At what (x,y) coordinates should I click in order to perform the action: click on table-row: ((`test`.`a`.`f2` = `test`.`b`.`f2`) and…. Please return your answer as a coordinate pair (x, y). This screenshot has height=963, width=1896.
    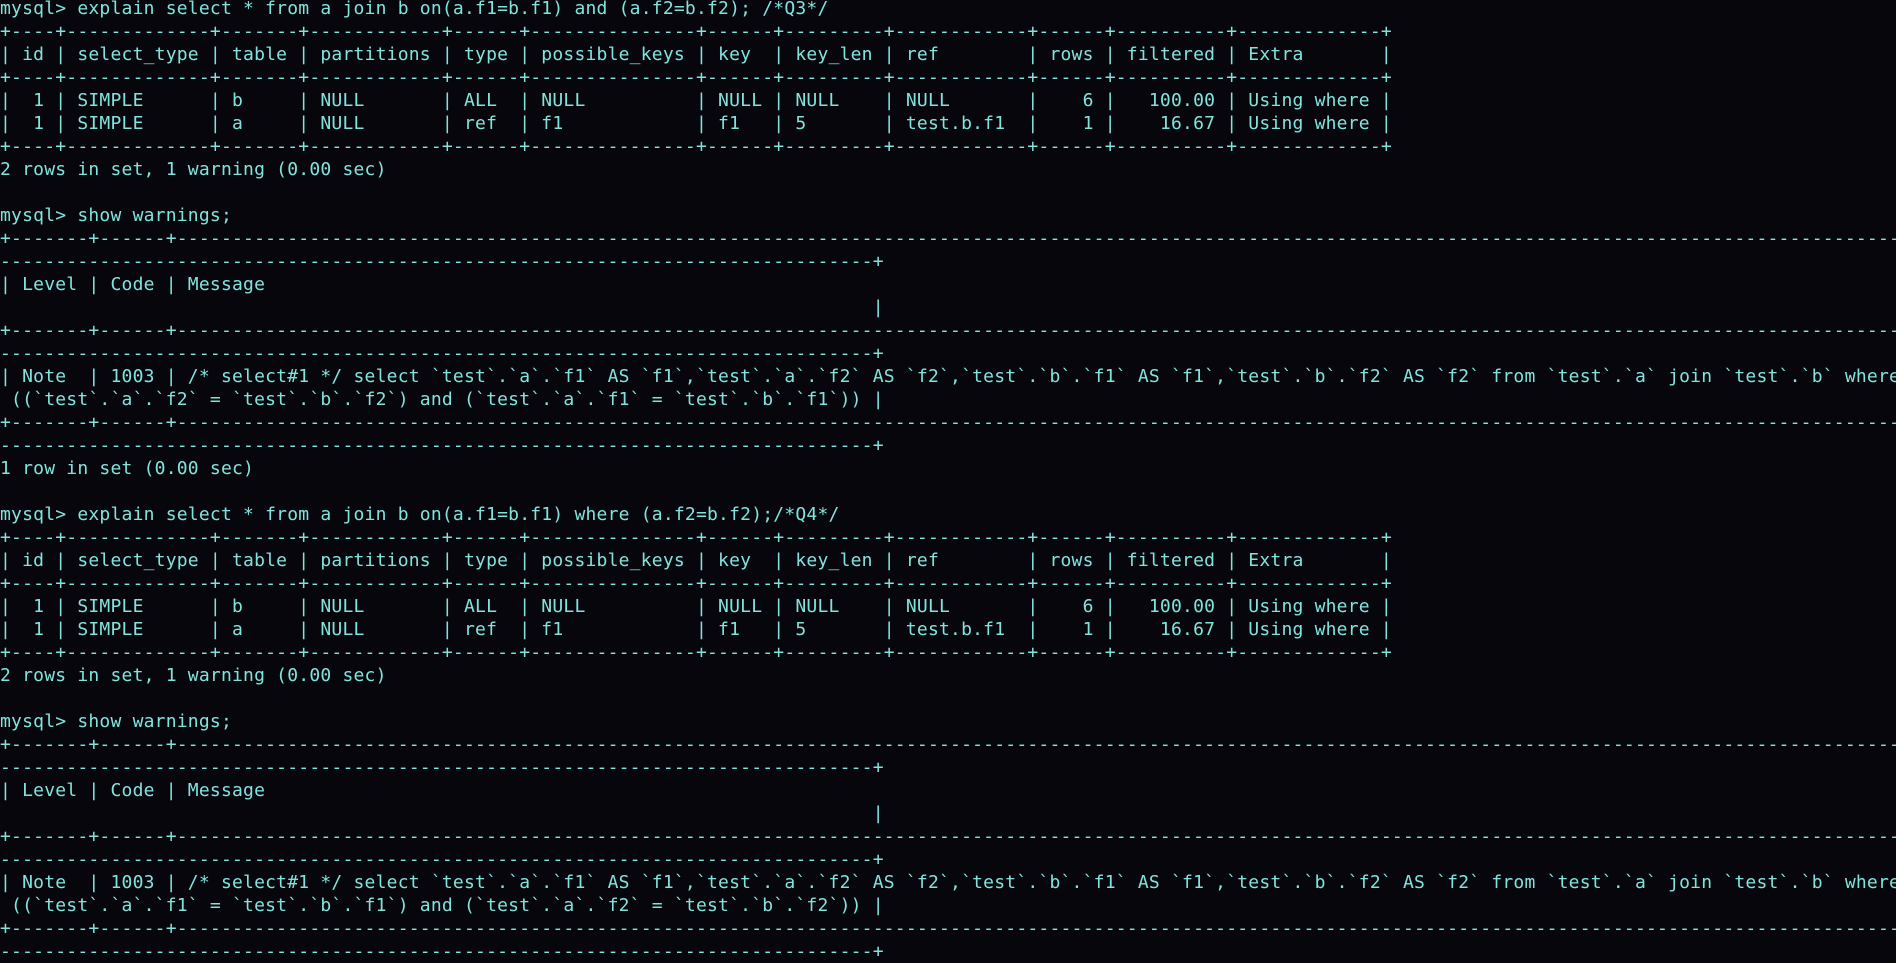
    Looking at the image, I should click on (442, 399).